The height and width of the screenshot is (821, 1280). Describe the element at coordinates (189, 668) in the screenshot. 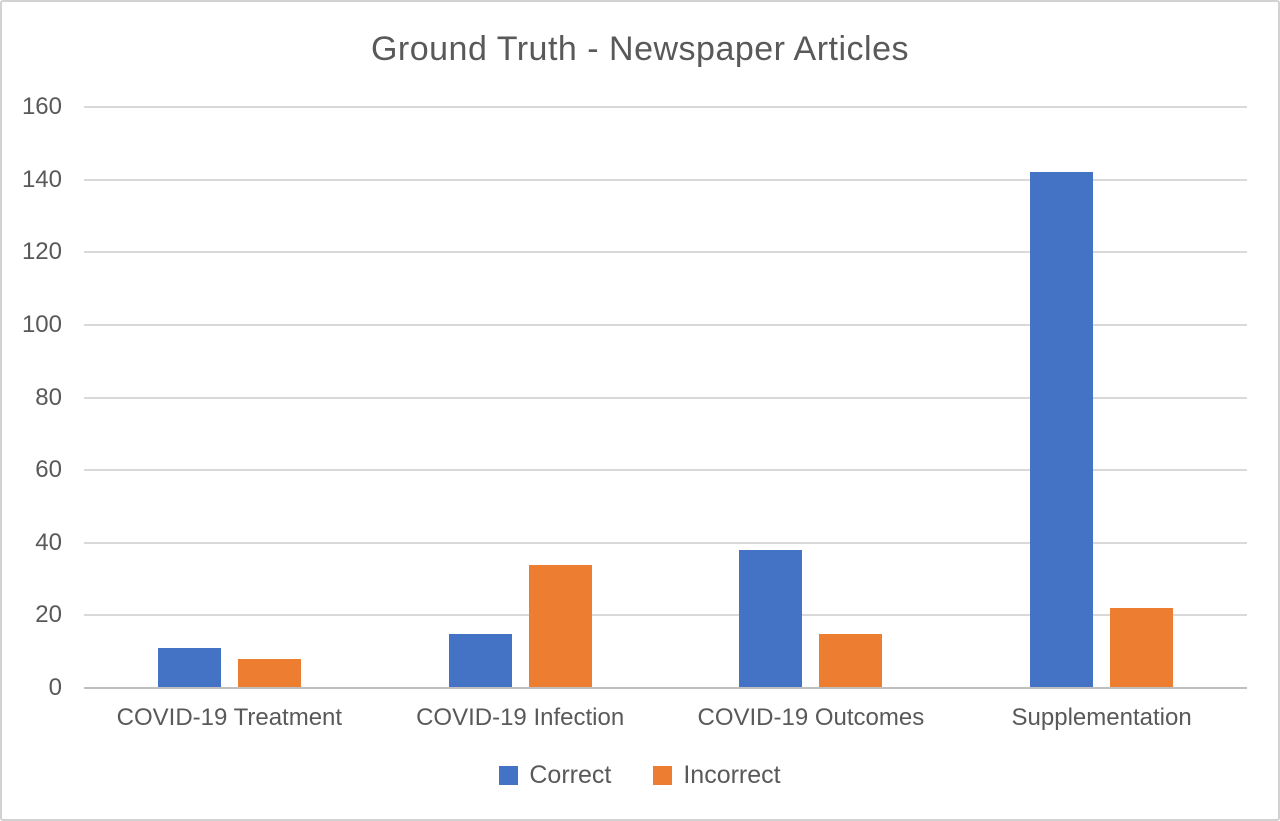

I see `bar-correct-covid-19-treatment` at that location.